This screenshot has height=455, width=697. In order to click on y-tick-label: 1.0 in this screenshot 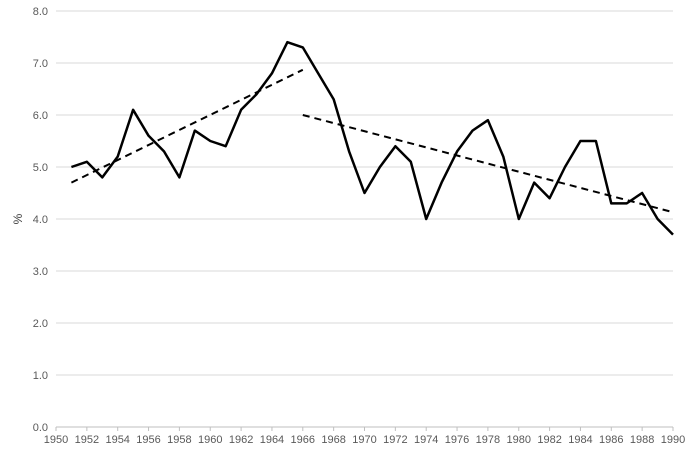, I will do `click(40, 376)`.